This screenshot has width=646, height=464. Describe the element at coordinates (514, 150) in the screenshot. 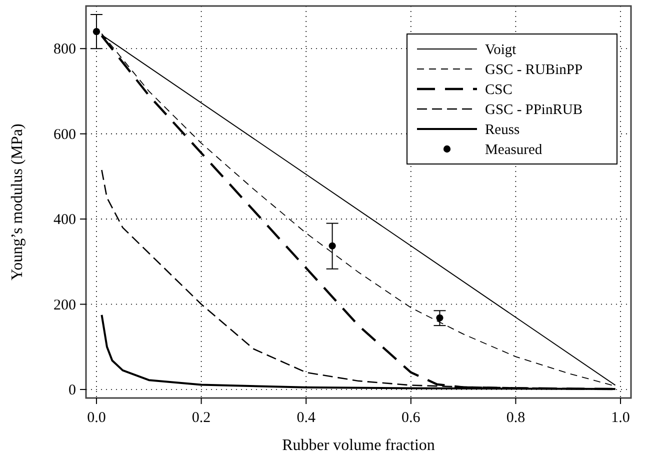

I see `legend-label: Measured` at that location.